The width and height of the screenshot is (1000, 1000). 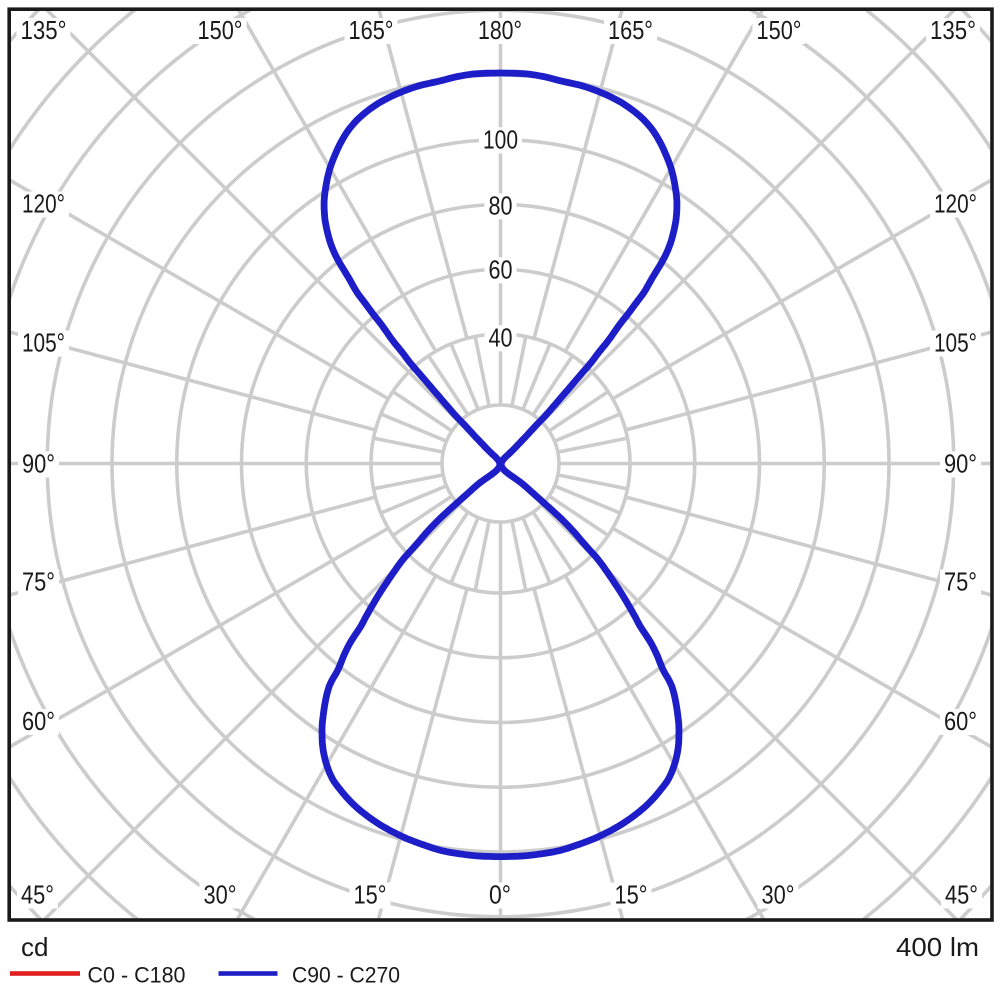 What do you see at coordinates (937, 947) in the screenshot?
I see `svg-text: 400 lm` at bounding box center [937, 947].